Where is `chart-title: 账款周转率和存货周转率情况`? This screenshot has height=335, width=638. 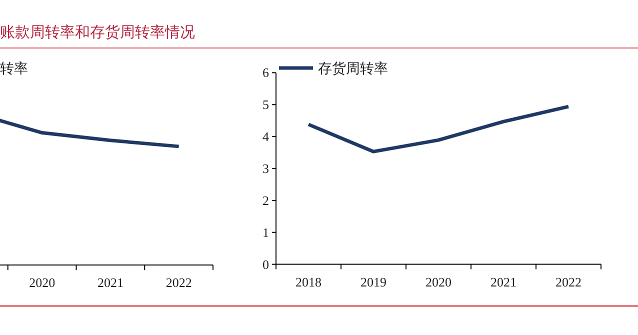
chart-title: 账款周转率和存货周转率情况 is located at coordinates (97, 32).